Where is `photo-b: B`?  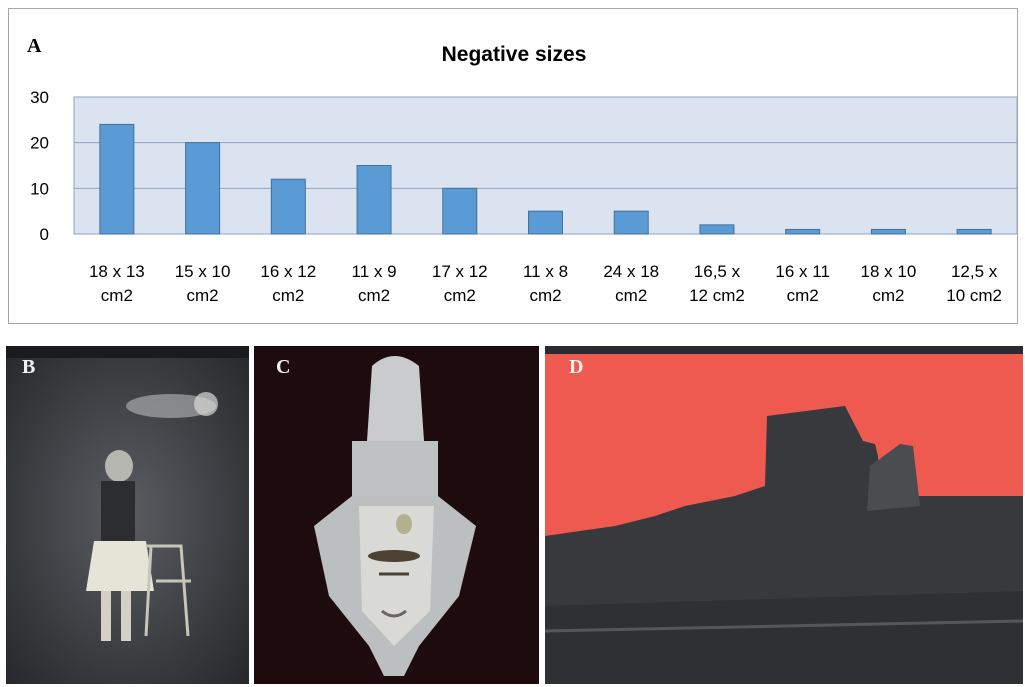 photo-b: B is located at coordinates (127, 515).